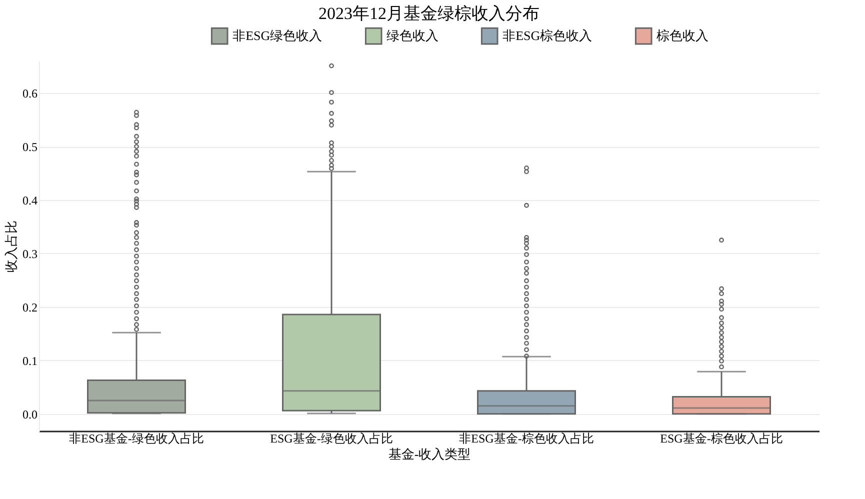  What do you see at coordinates (30, 201) in the screenshot?
I see `y-tick-label: 0.4` at bounding box center [30, 201].